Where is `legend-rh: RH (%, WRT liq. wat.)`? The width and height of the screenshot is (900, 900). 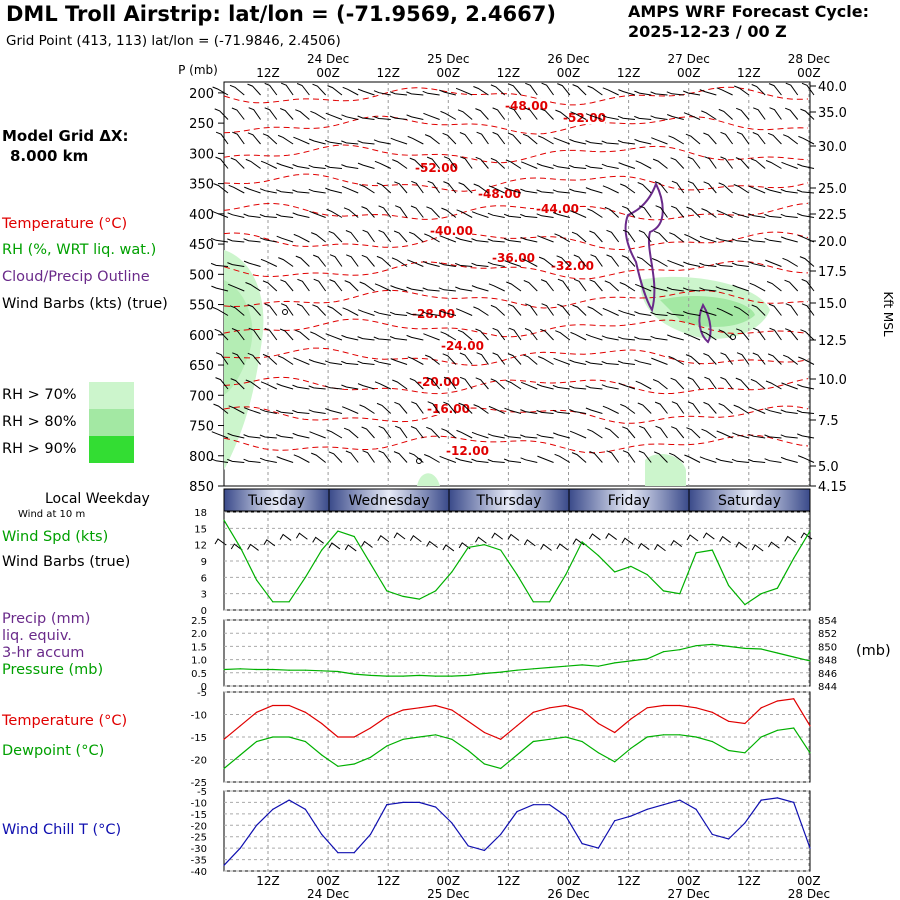
legend-rh: RH (%, WRT liq. wat.) is located at coordinates (79, 250).